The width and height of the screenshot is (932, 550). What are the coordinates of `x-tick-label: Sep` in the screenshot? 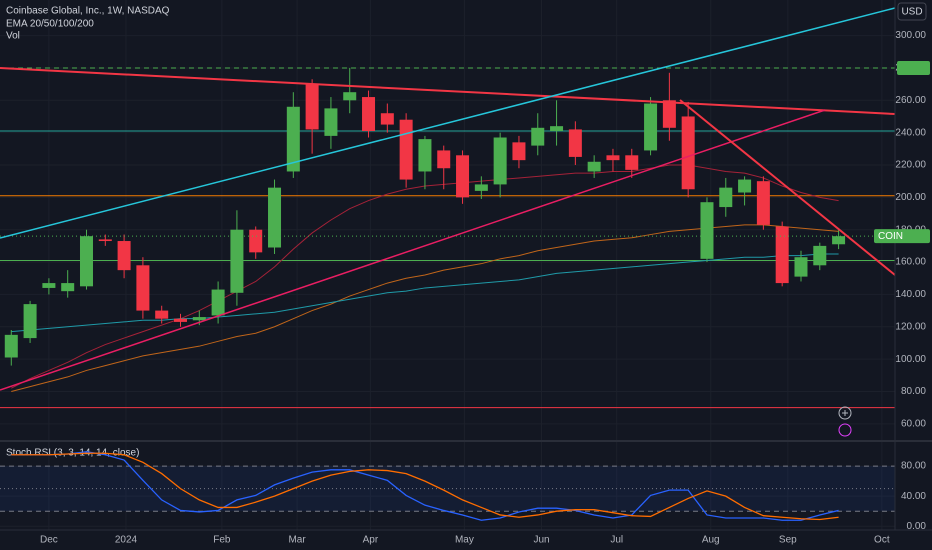 It's located at (788, 540).